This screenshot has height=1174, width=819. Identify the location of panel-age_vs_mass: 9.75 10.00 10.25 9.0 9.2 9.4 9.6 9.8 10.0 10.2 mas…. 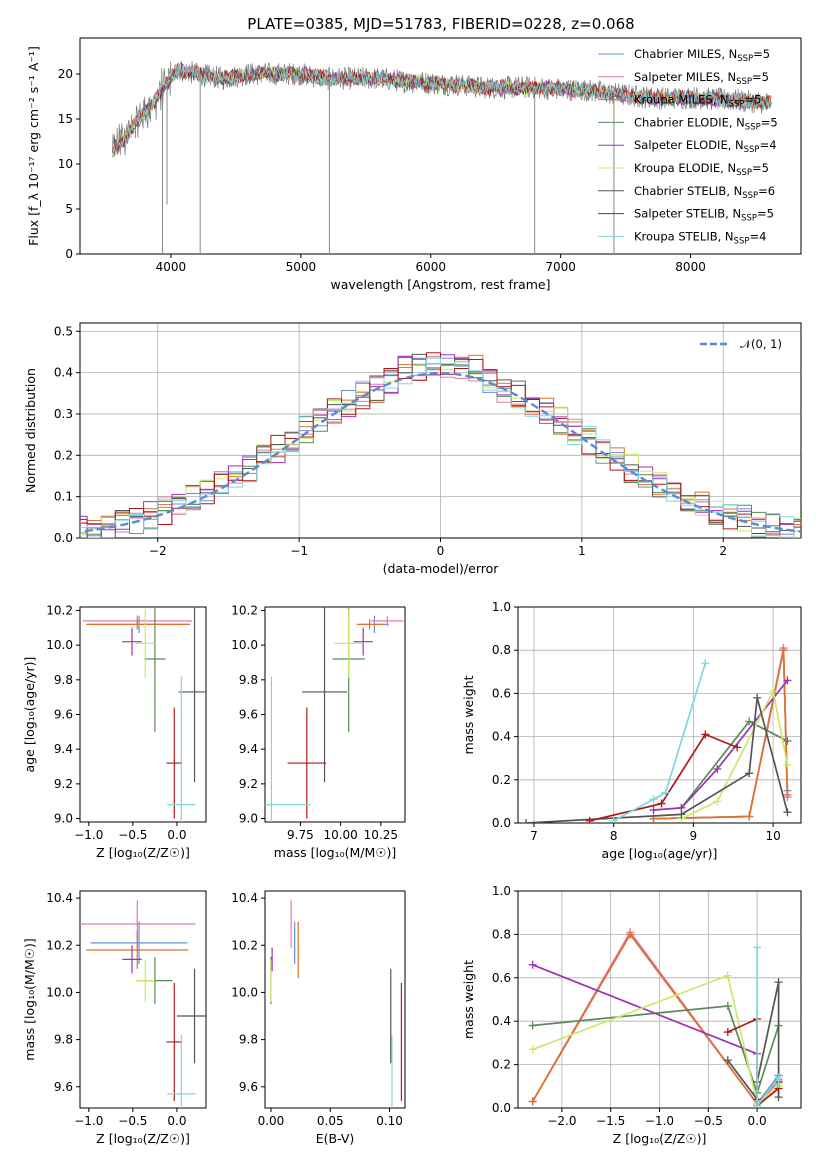
(318, 731).